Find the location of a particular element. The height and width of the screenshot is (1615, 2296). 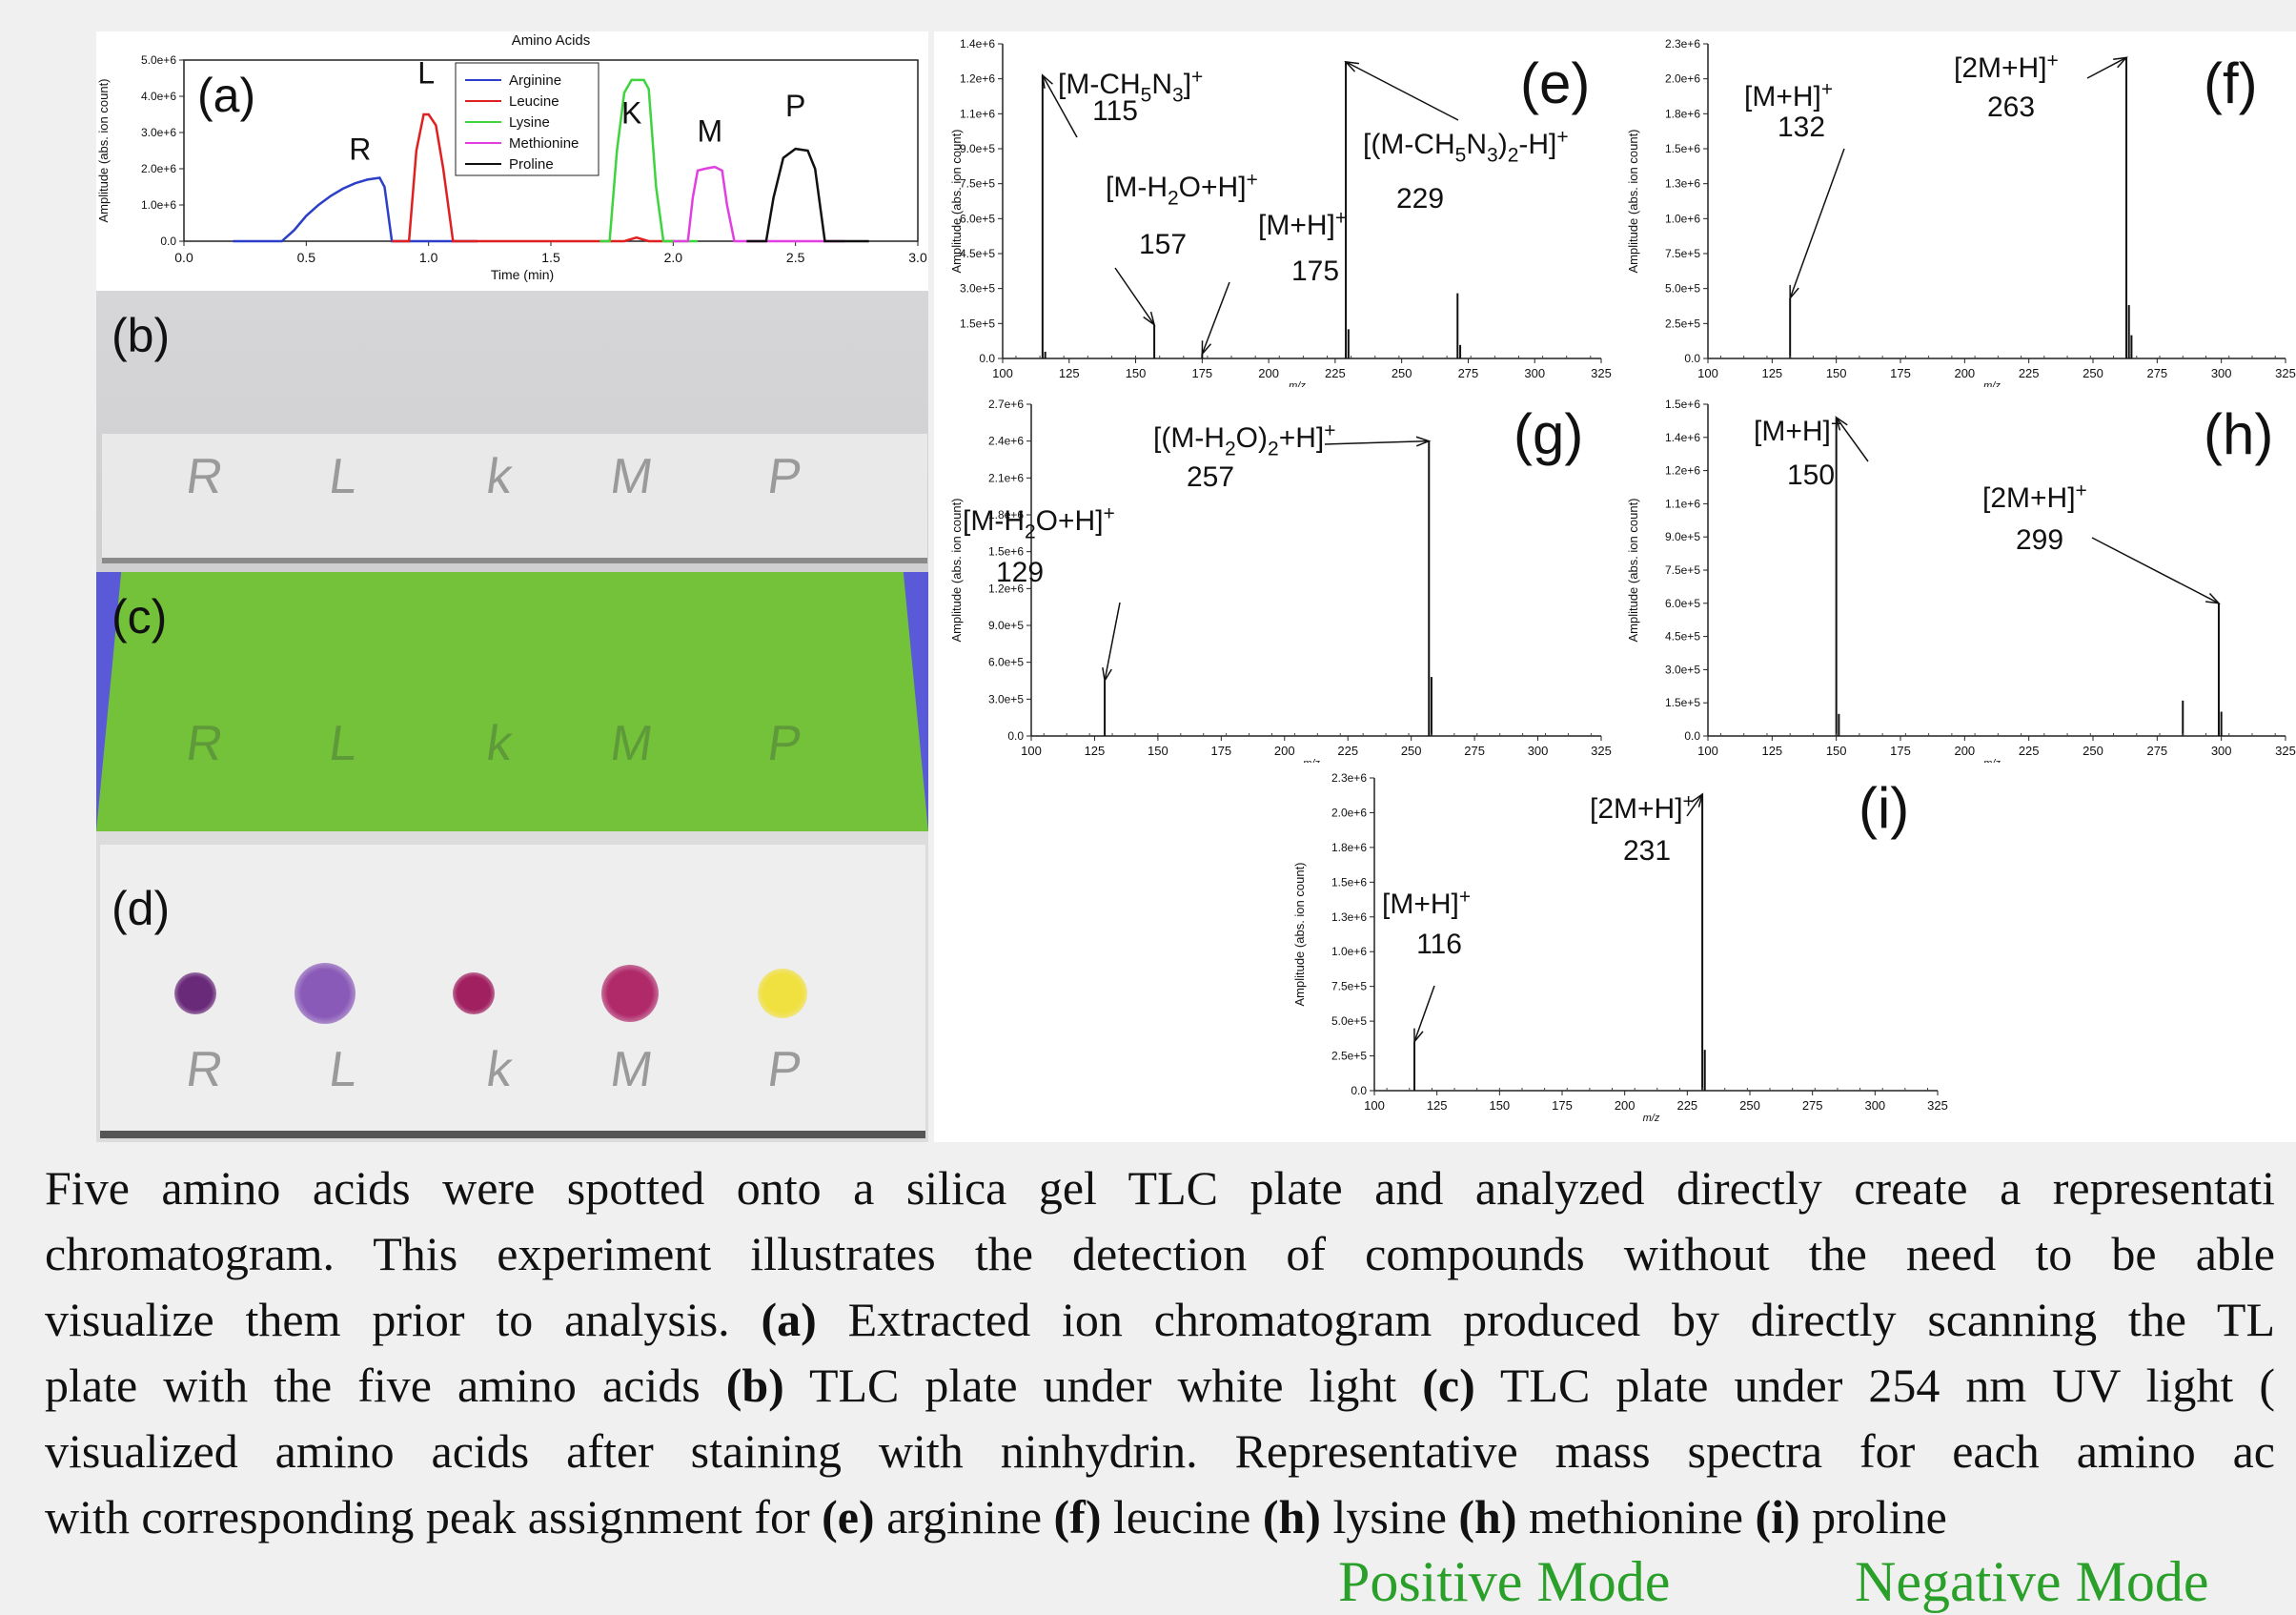

caption-text: proline is located at coordinates (1873, 1516).